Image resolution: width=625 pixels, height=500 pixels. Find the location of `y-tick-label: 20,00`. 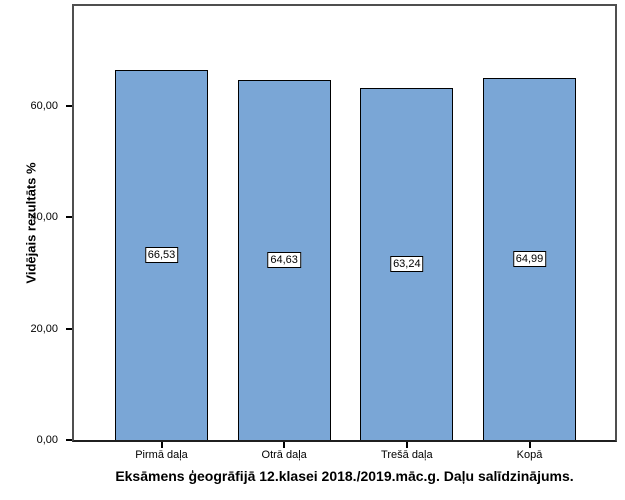

y-tick-label: 20,00 is located at coordinates (44, 328).